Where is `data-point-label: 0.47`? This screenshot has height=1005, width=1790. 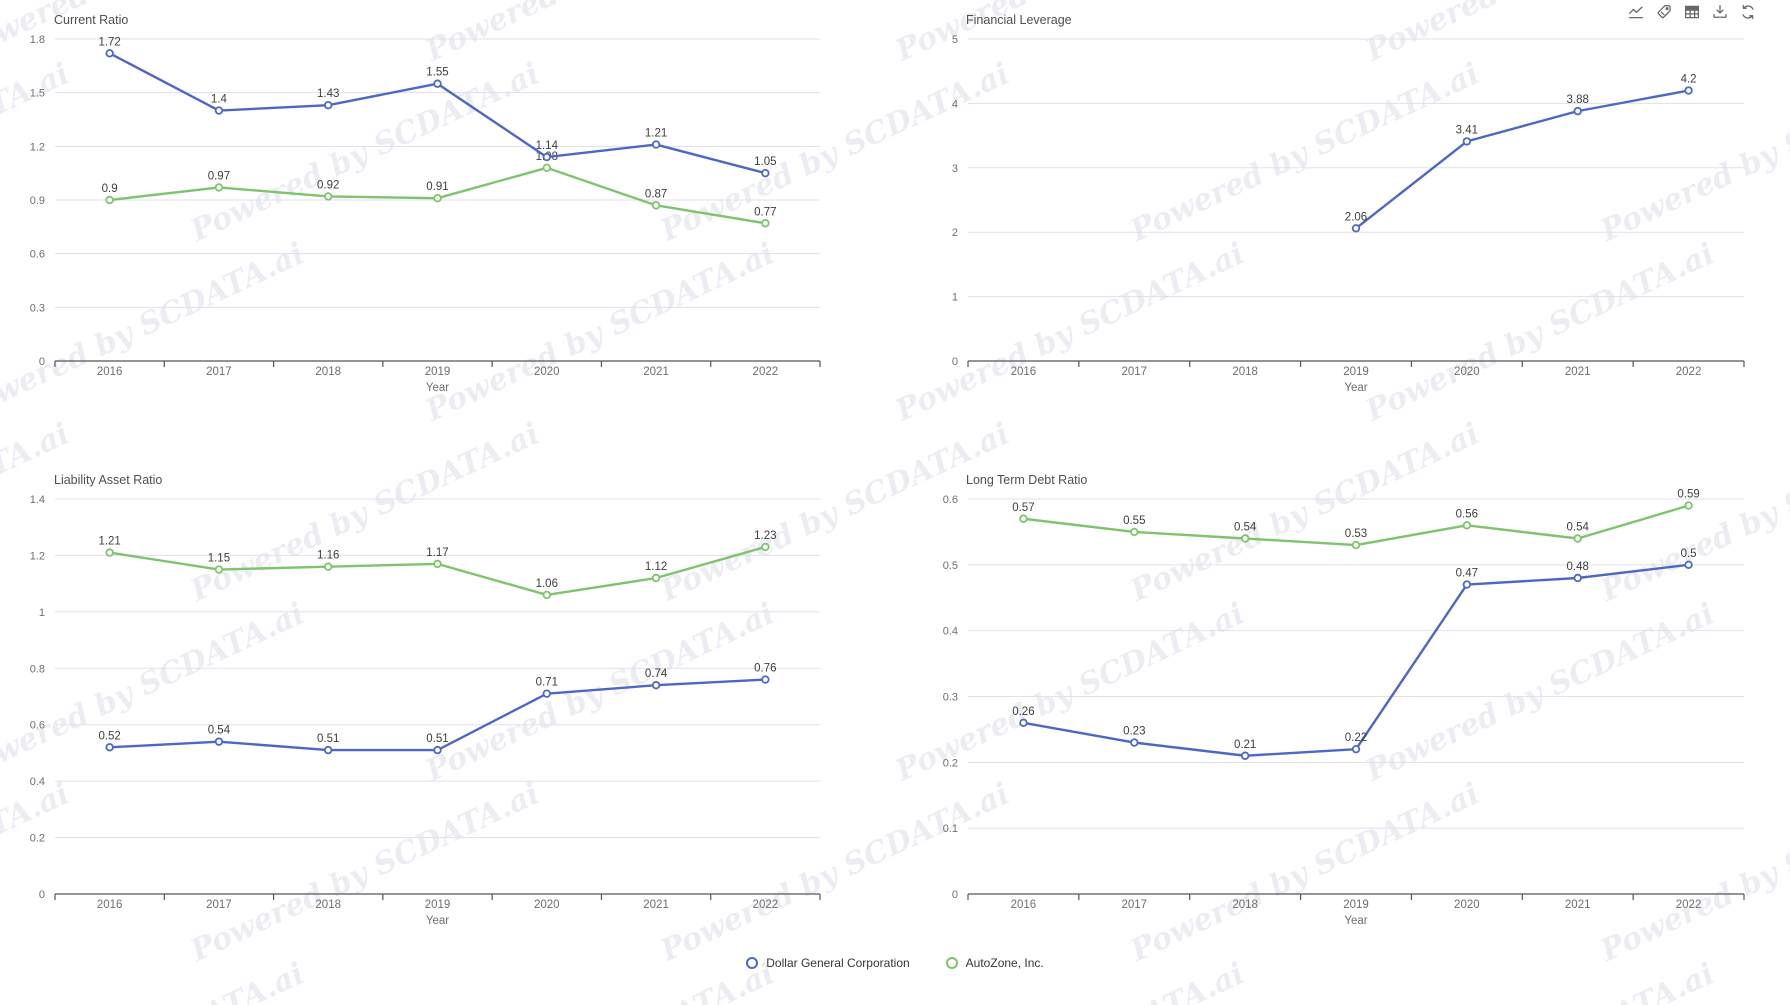 data-point-label: 0.47 is located at coordinates (1467, 574).